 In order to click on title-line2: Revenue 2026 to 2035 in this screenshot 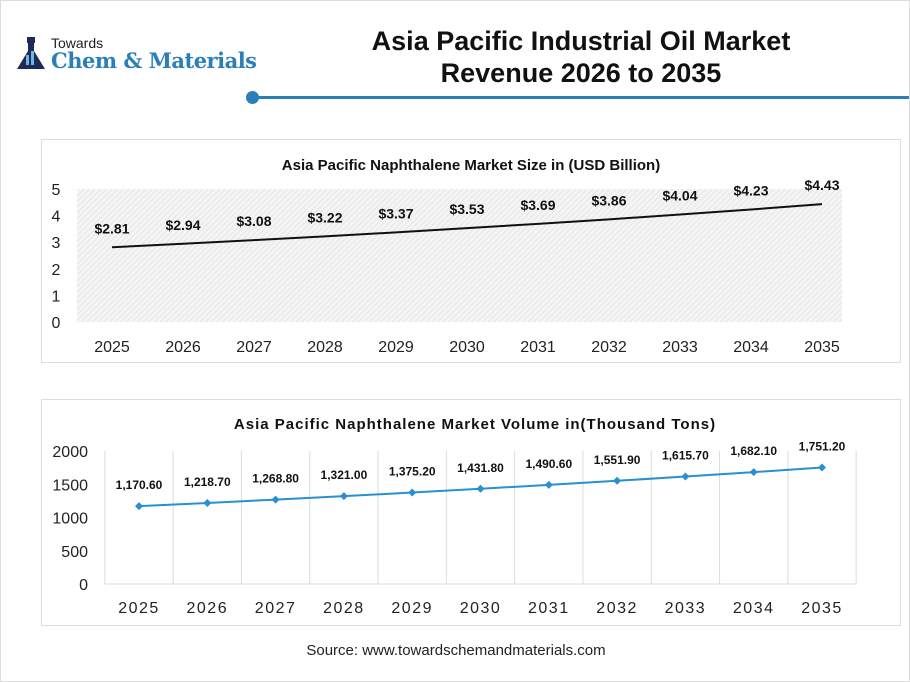, I will do `click(581, 73)`.